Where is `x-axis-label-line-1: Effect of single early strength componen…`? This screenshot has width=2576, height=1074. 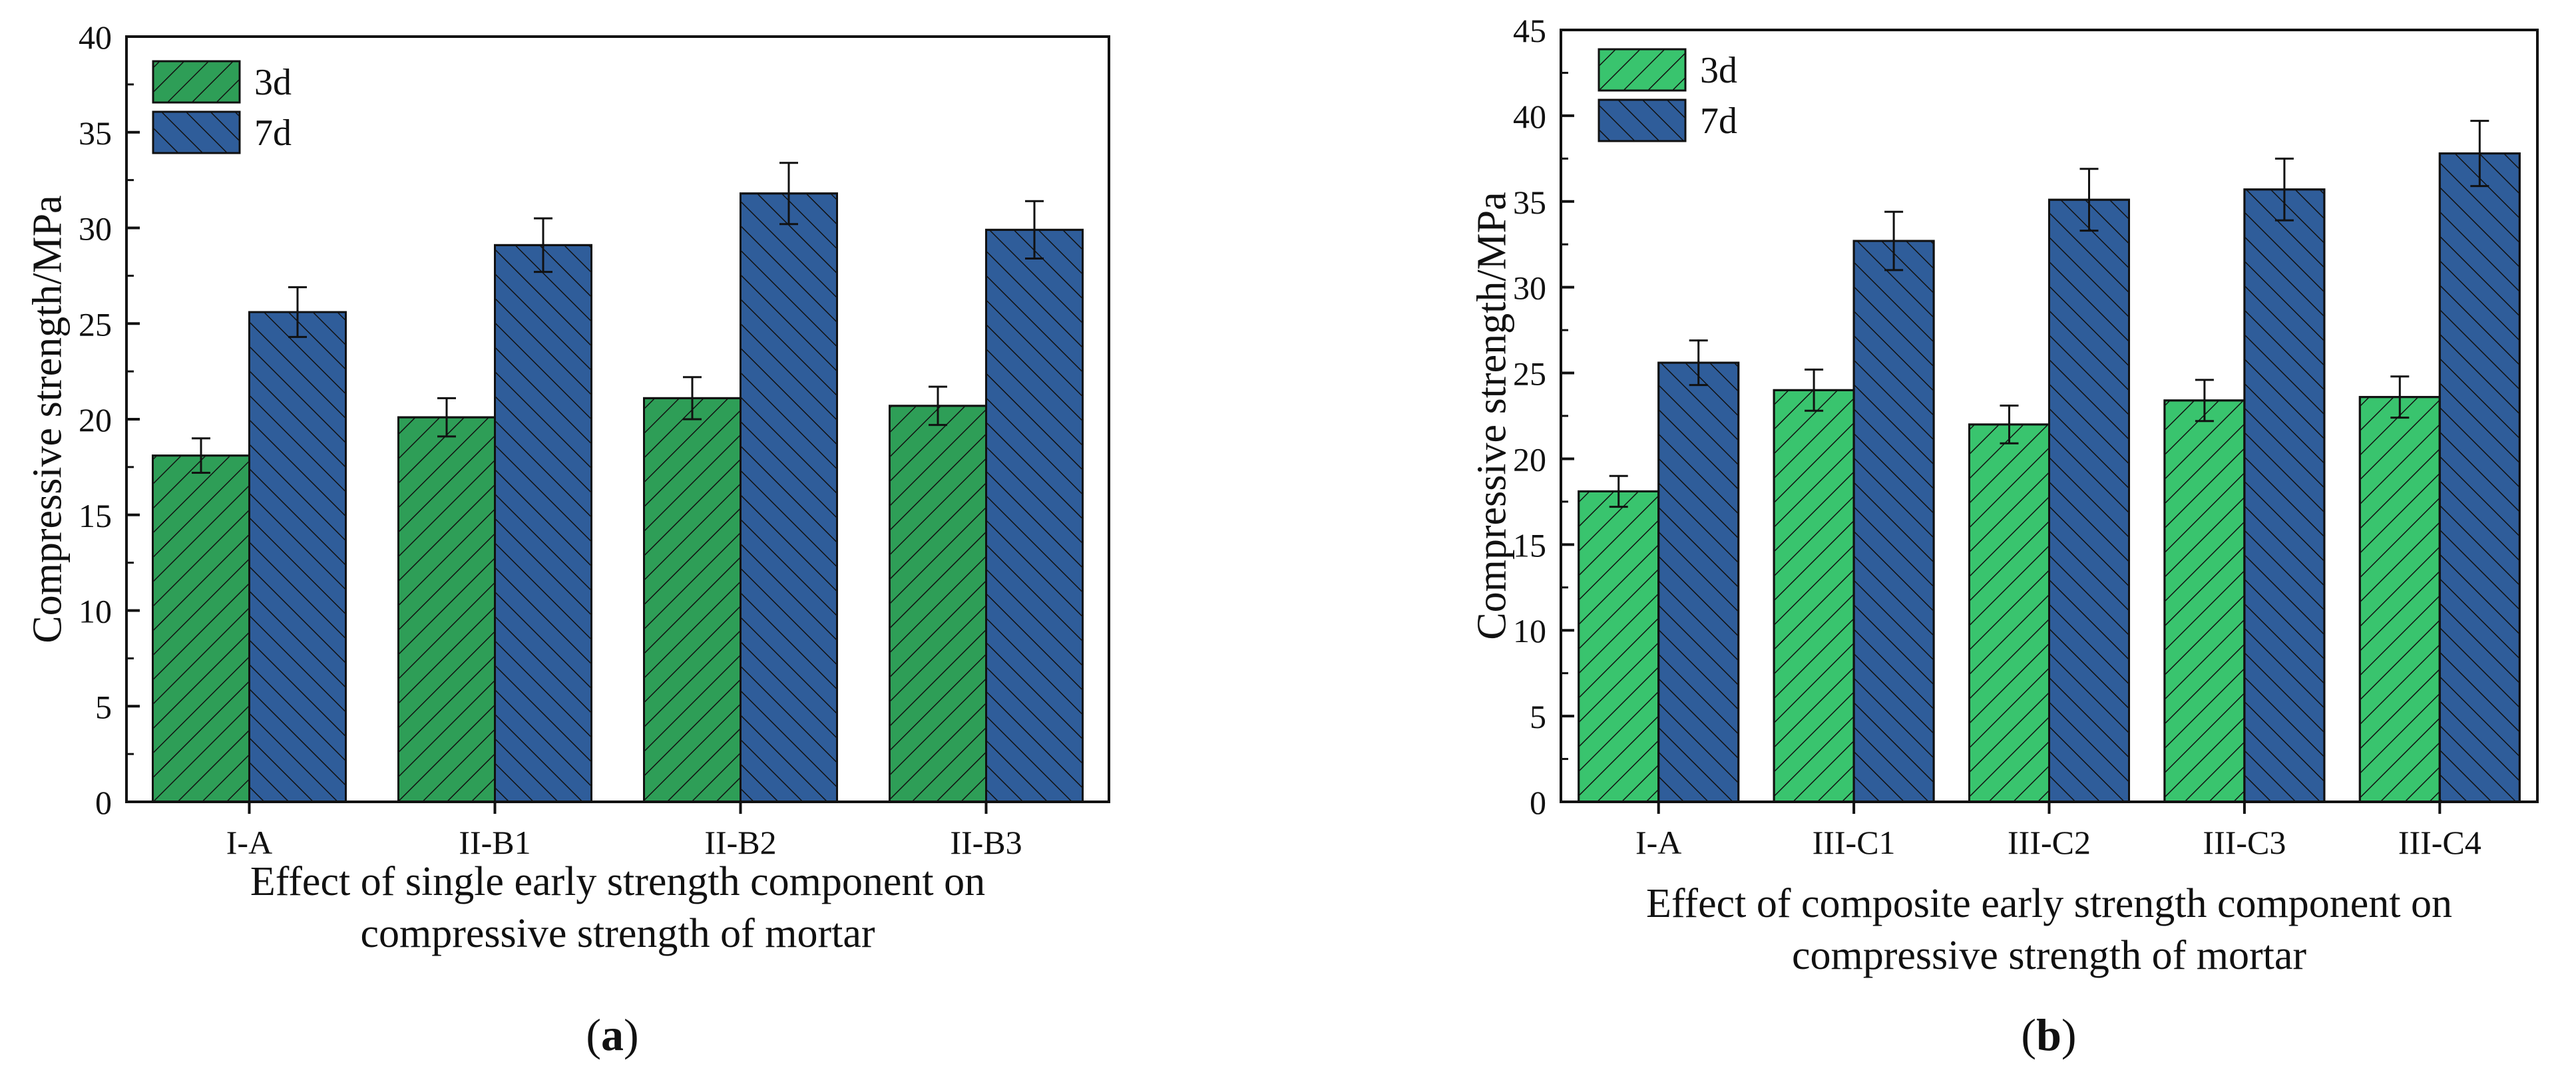
x-axis-label-line-1: Effect of single early strength componen… is located at coordinates (617, 882).